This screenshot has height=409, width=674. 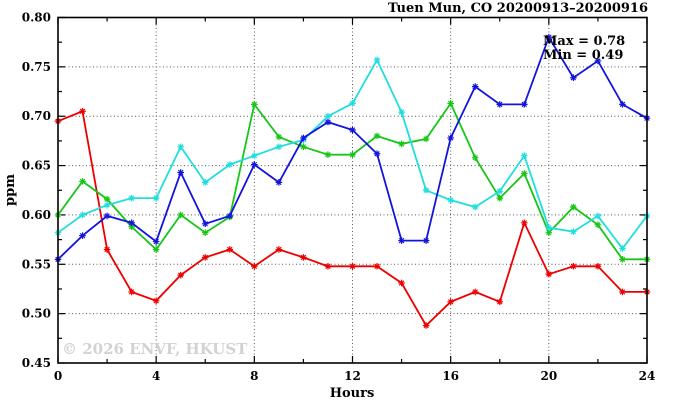 What do you see at coordinates (36, 215) in the screenshot?
I see `y-tick-label: 0.60` at bounding box center [36, 215].